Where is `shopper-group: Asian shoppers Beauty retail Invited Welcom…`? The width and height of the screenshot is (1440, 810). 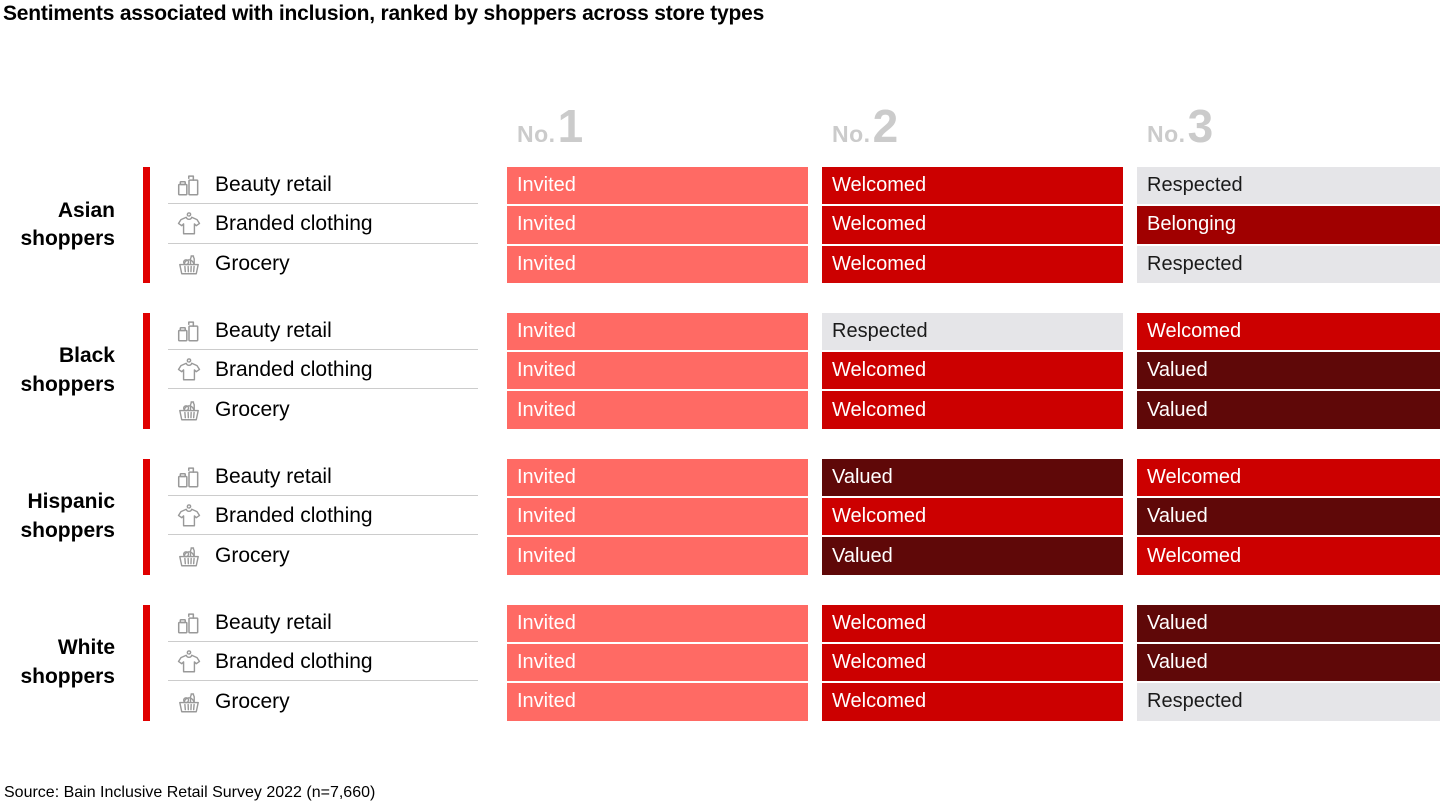 shopper-group: Asian shoppers Beauty retail Invited Welcom… is located at coordinates (720, 225).